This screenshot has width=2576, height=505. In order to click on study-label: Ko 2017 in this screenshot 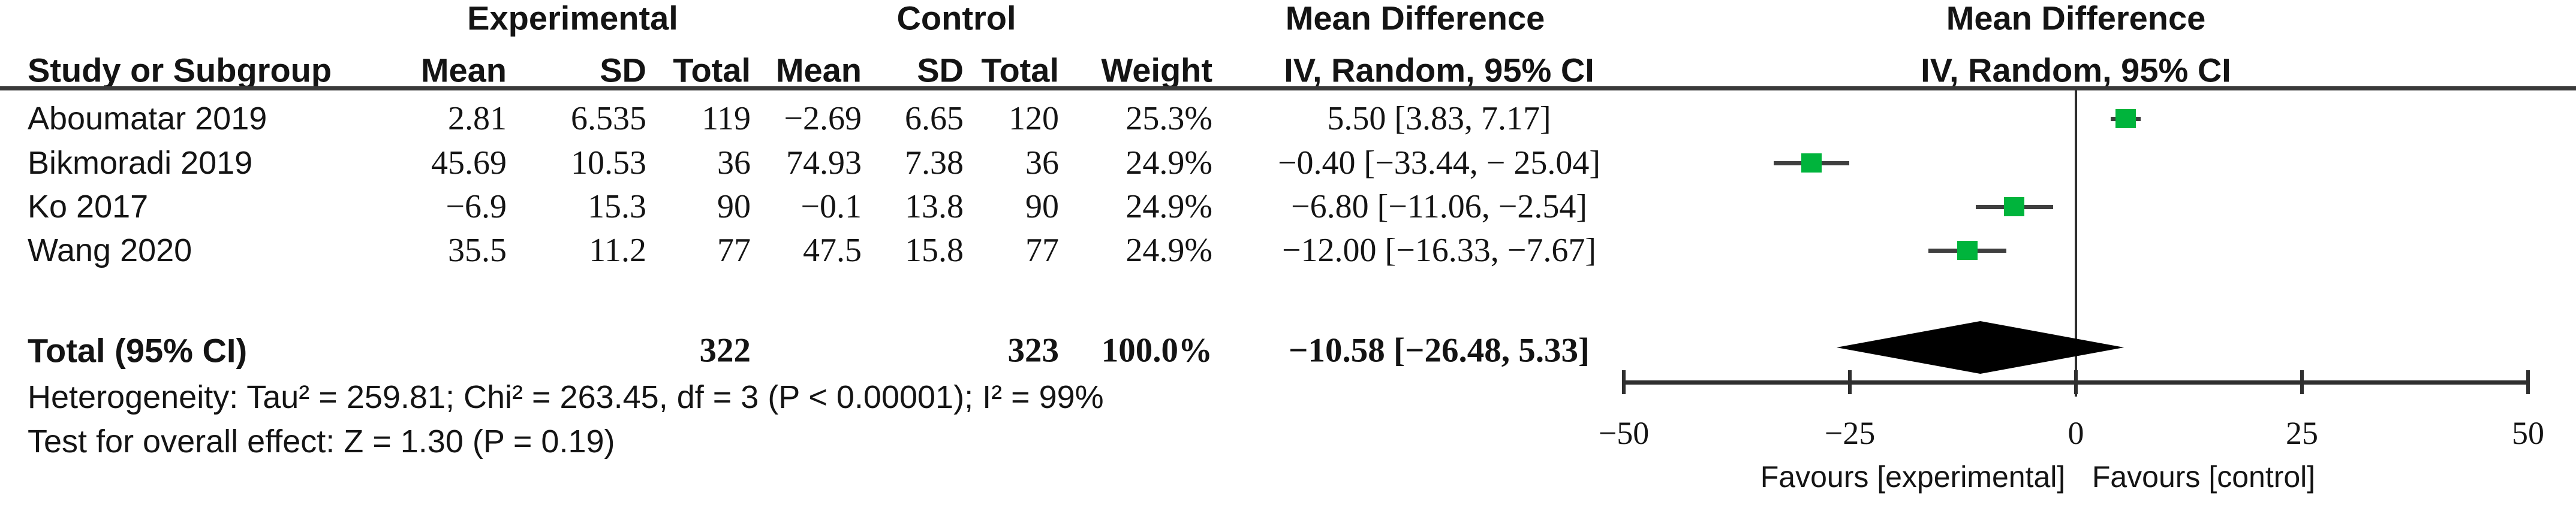, I will do `click(88, 207)`.